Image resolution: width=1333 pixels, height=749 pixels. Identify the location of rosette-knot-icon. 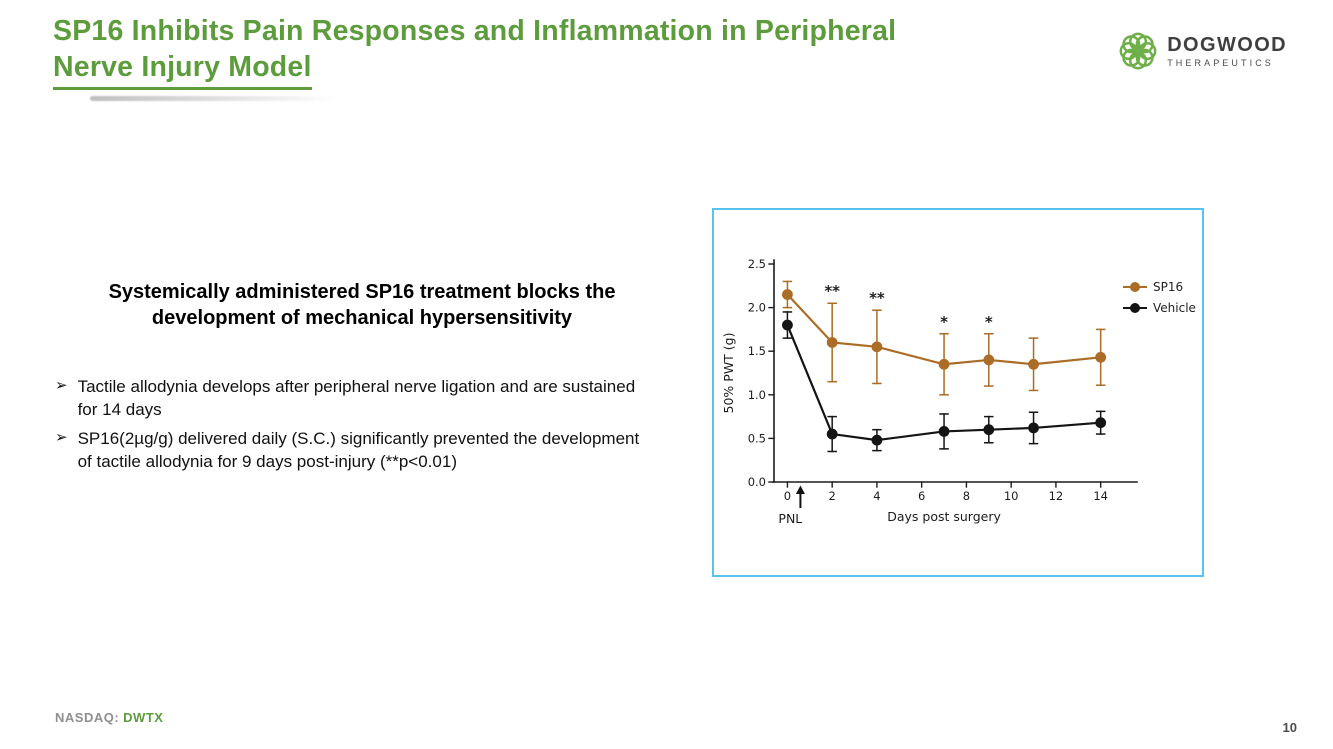
(1138, 51).